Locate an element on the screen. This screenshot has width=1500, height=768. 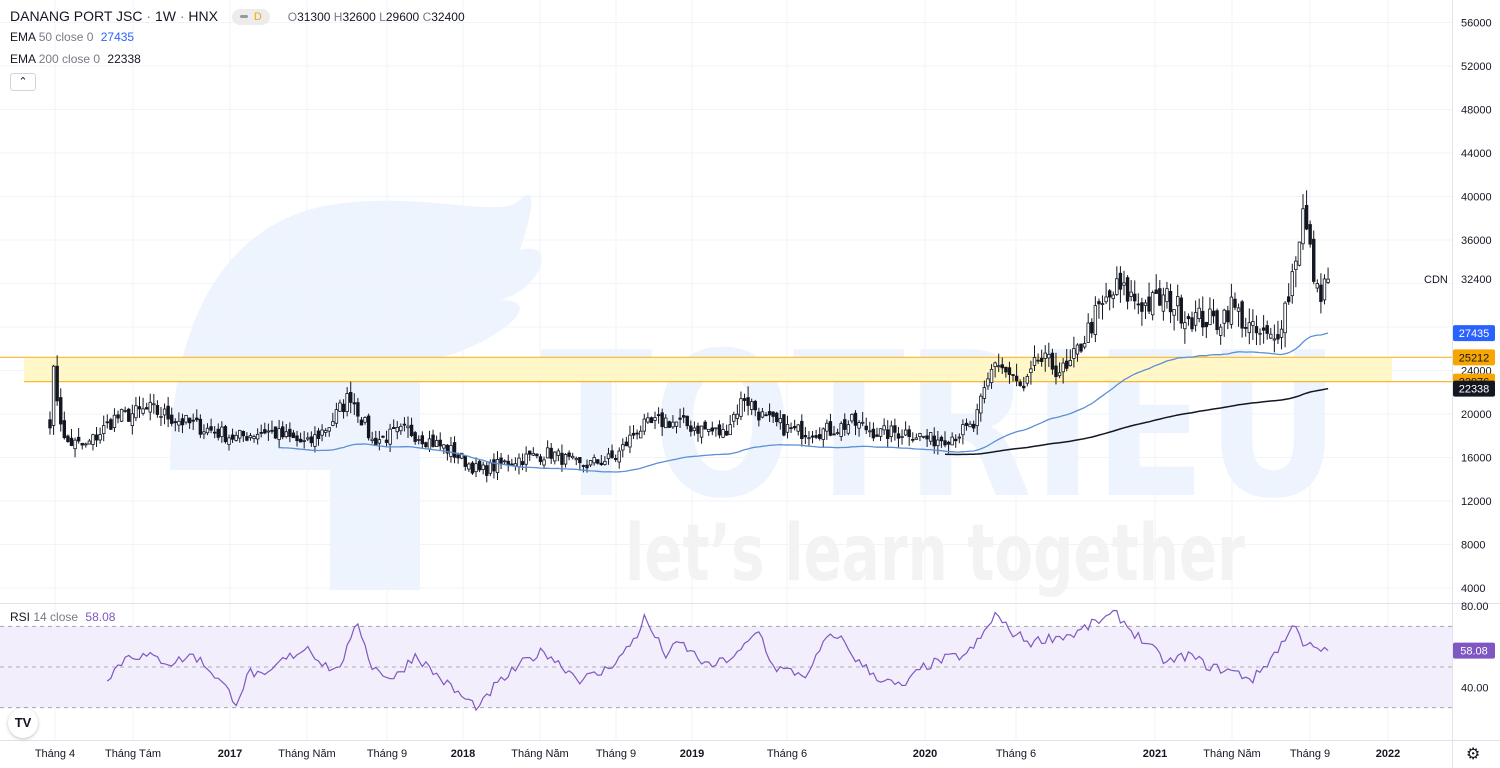
y-tick-label: 4000 is located at coordinates (1473, 589).